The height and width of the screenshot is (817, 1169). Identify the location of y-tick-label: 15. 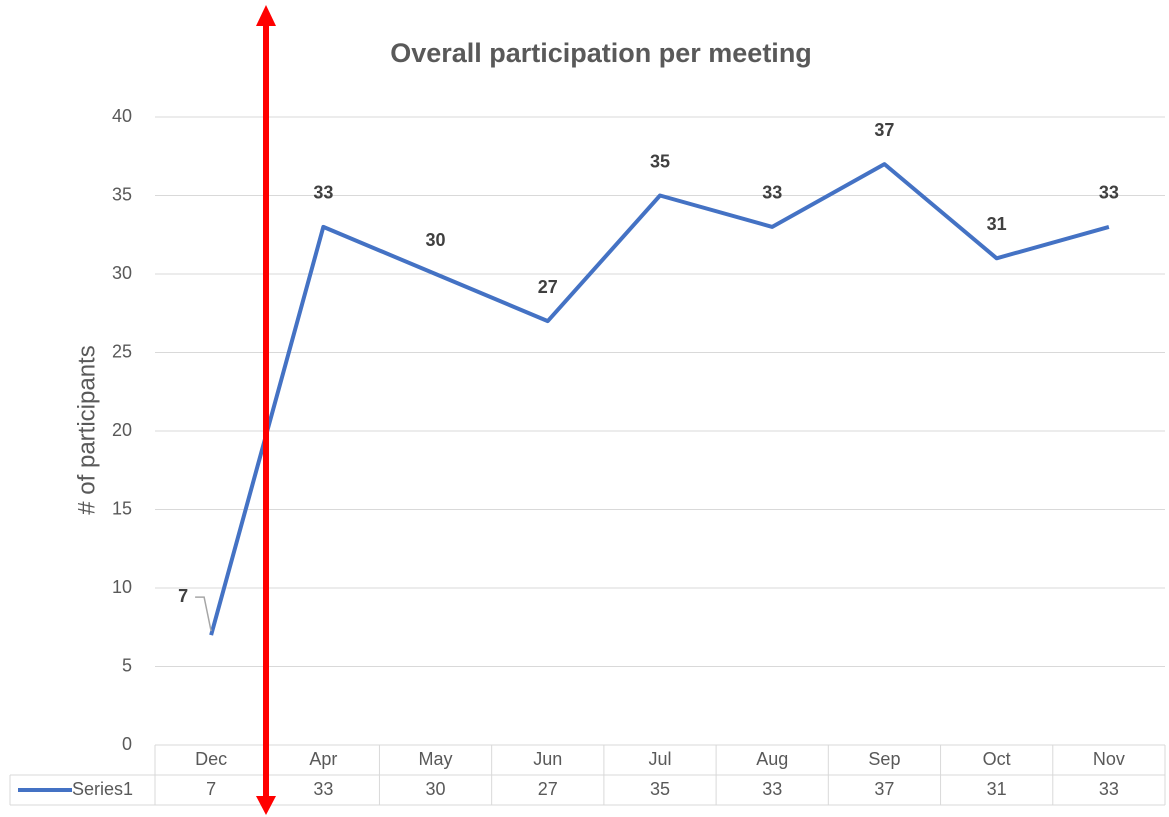
(122, 508).